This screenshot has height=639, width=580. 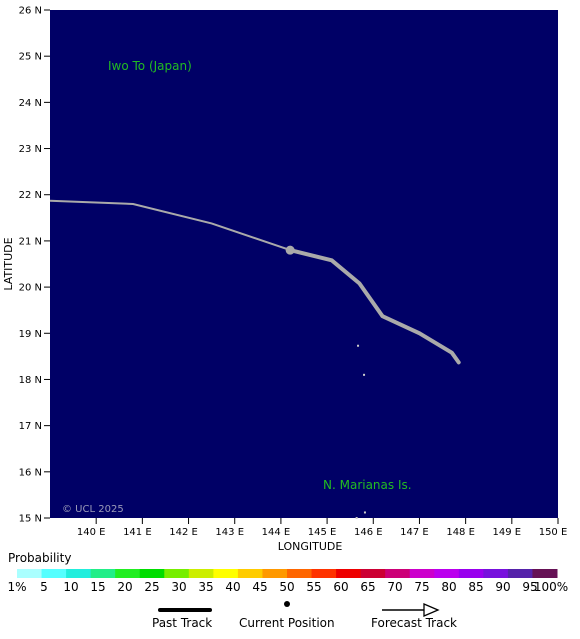 I want to click on current-position-label: Current Position, so click(x=287, y=623).